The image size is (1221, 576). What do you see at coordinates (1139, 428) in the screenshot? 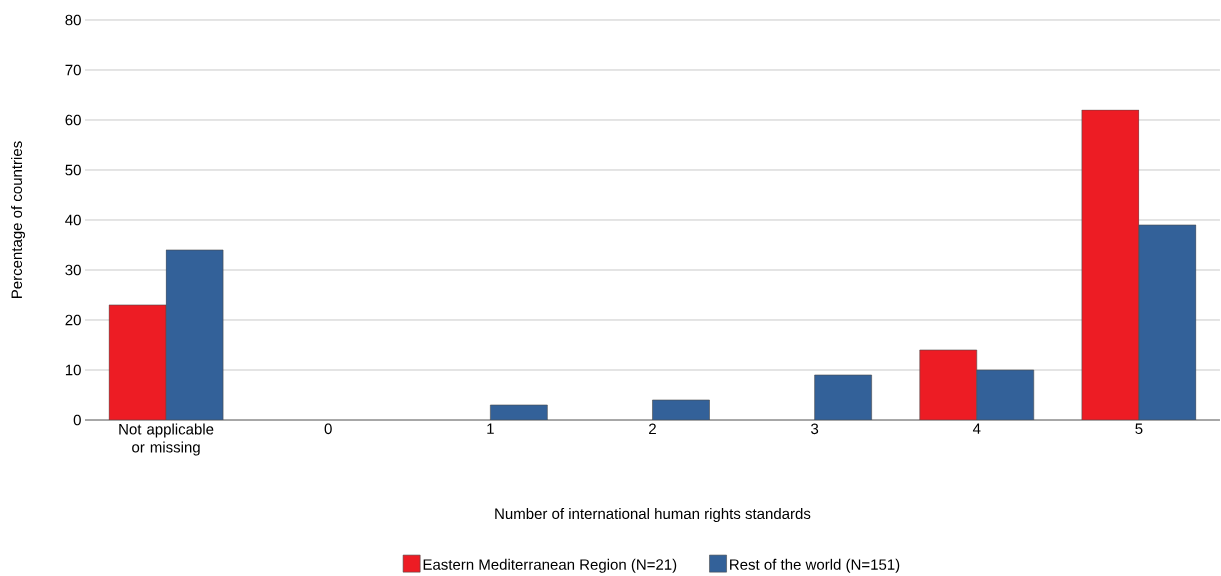
I see `x-tick-label: 5` at bounding box center [1139, 428].